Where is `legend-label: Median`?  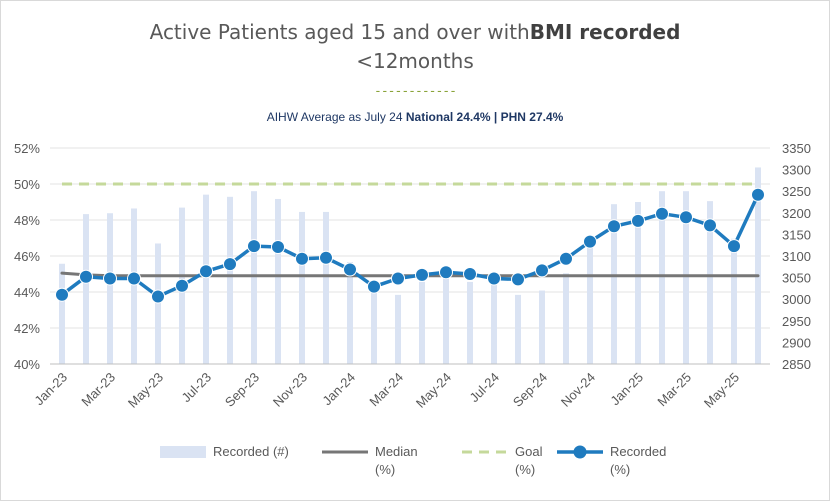 legend-label: Median is located at coordinates (396, 451).